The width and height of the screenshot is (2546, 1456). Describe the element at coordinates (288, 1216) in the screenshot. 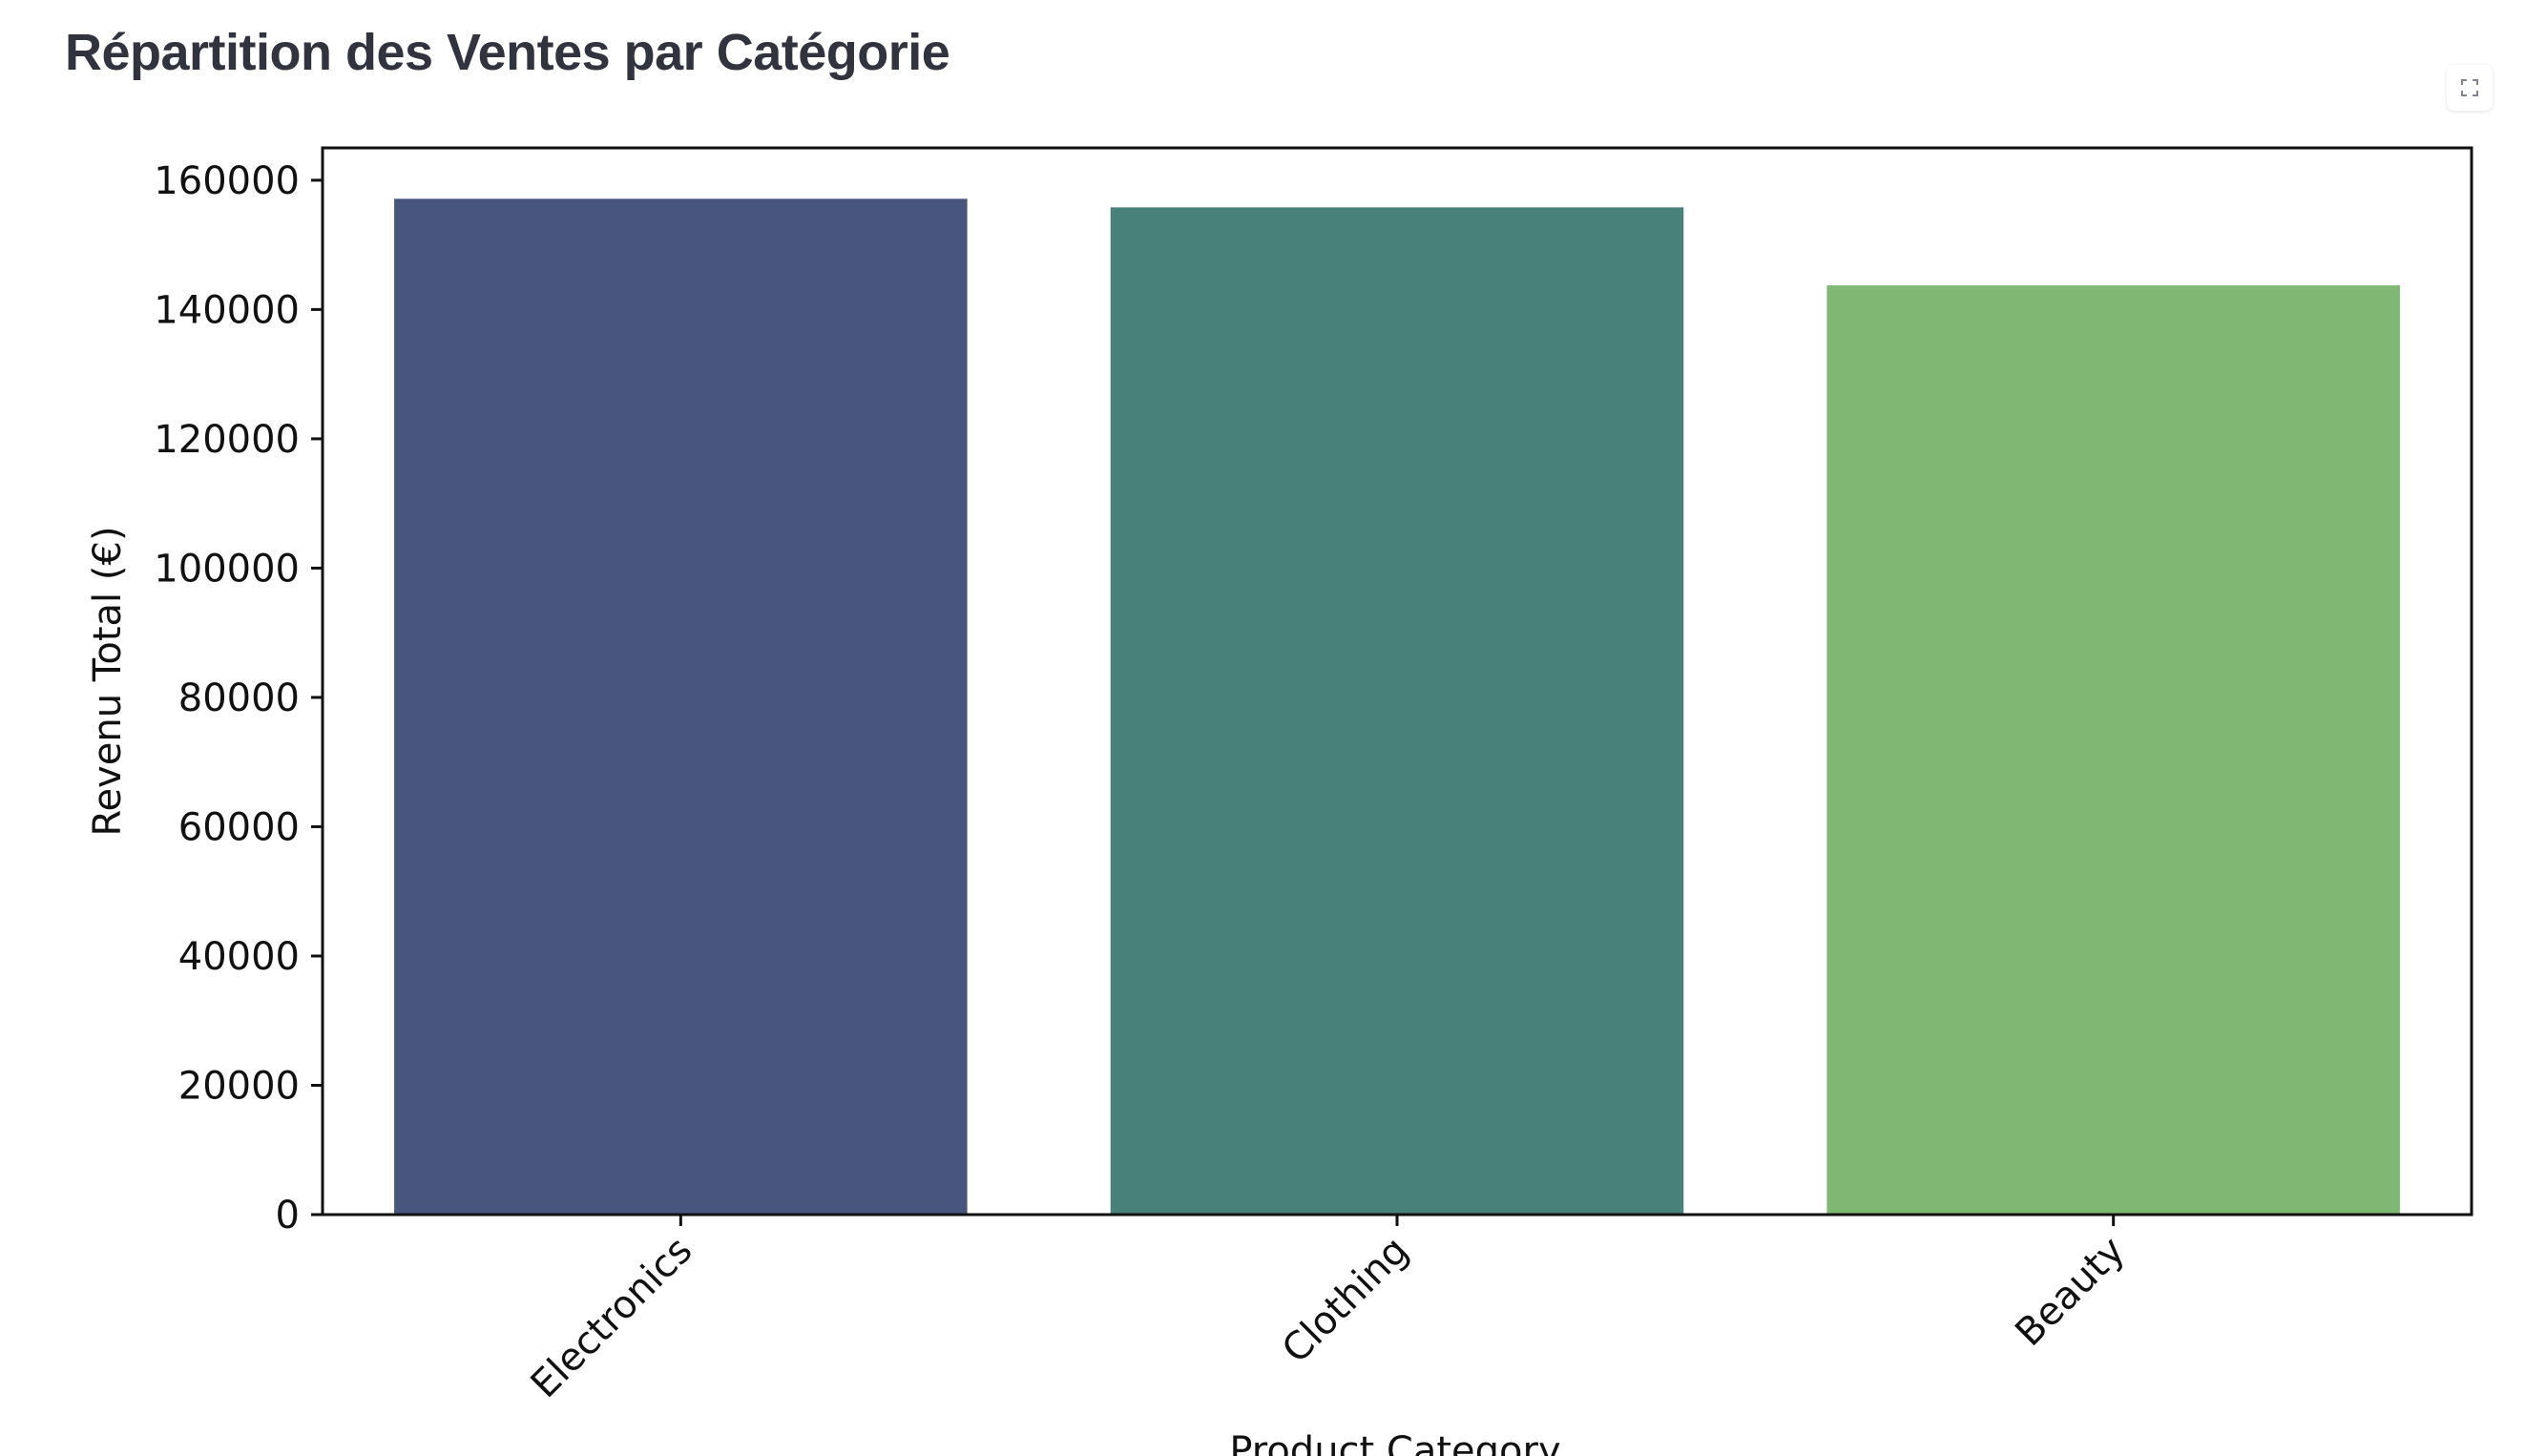

I see `y-tick-label: 0` at that location.